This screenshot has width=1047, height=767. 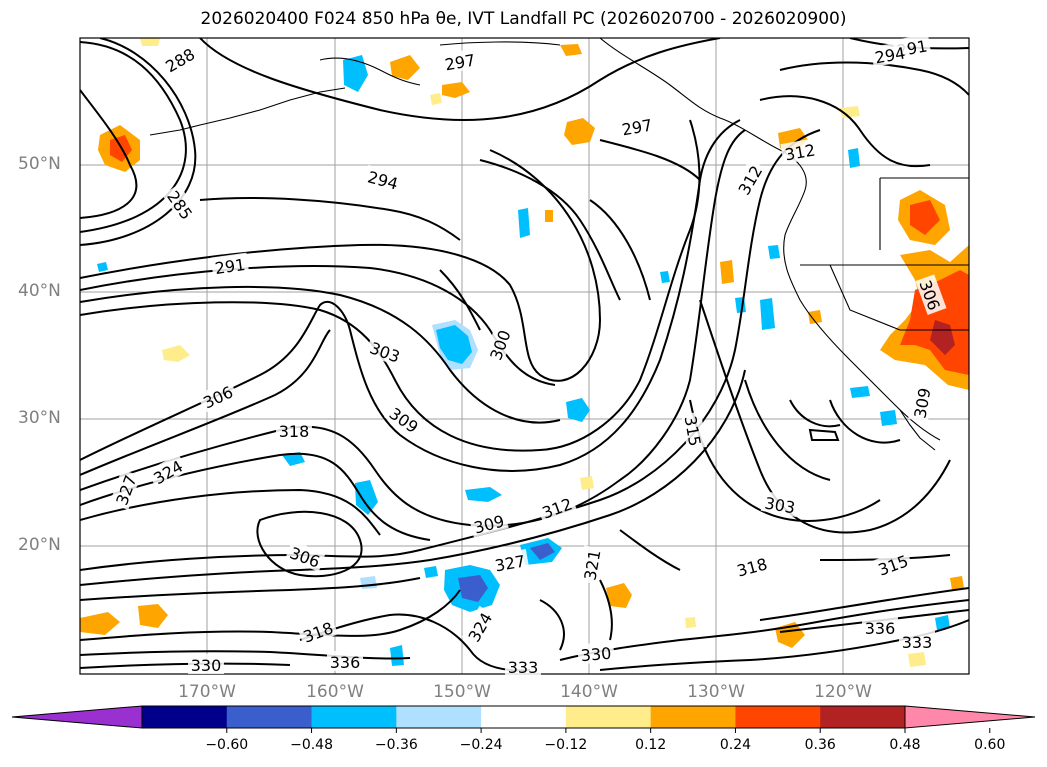 What do you see at coordinates (905, 745) in the screenshot?
I see `colorbar-tick-label: 0.48` at bounding box center [905, 745].